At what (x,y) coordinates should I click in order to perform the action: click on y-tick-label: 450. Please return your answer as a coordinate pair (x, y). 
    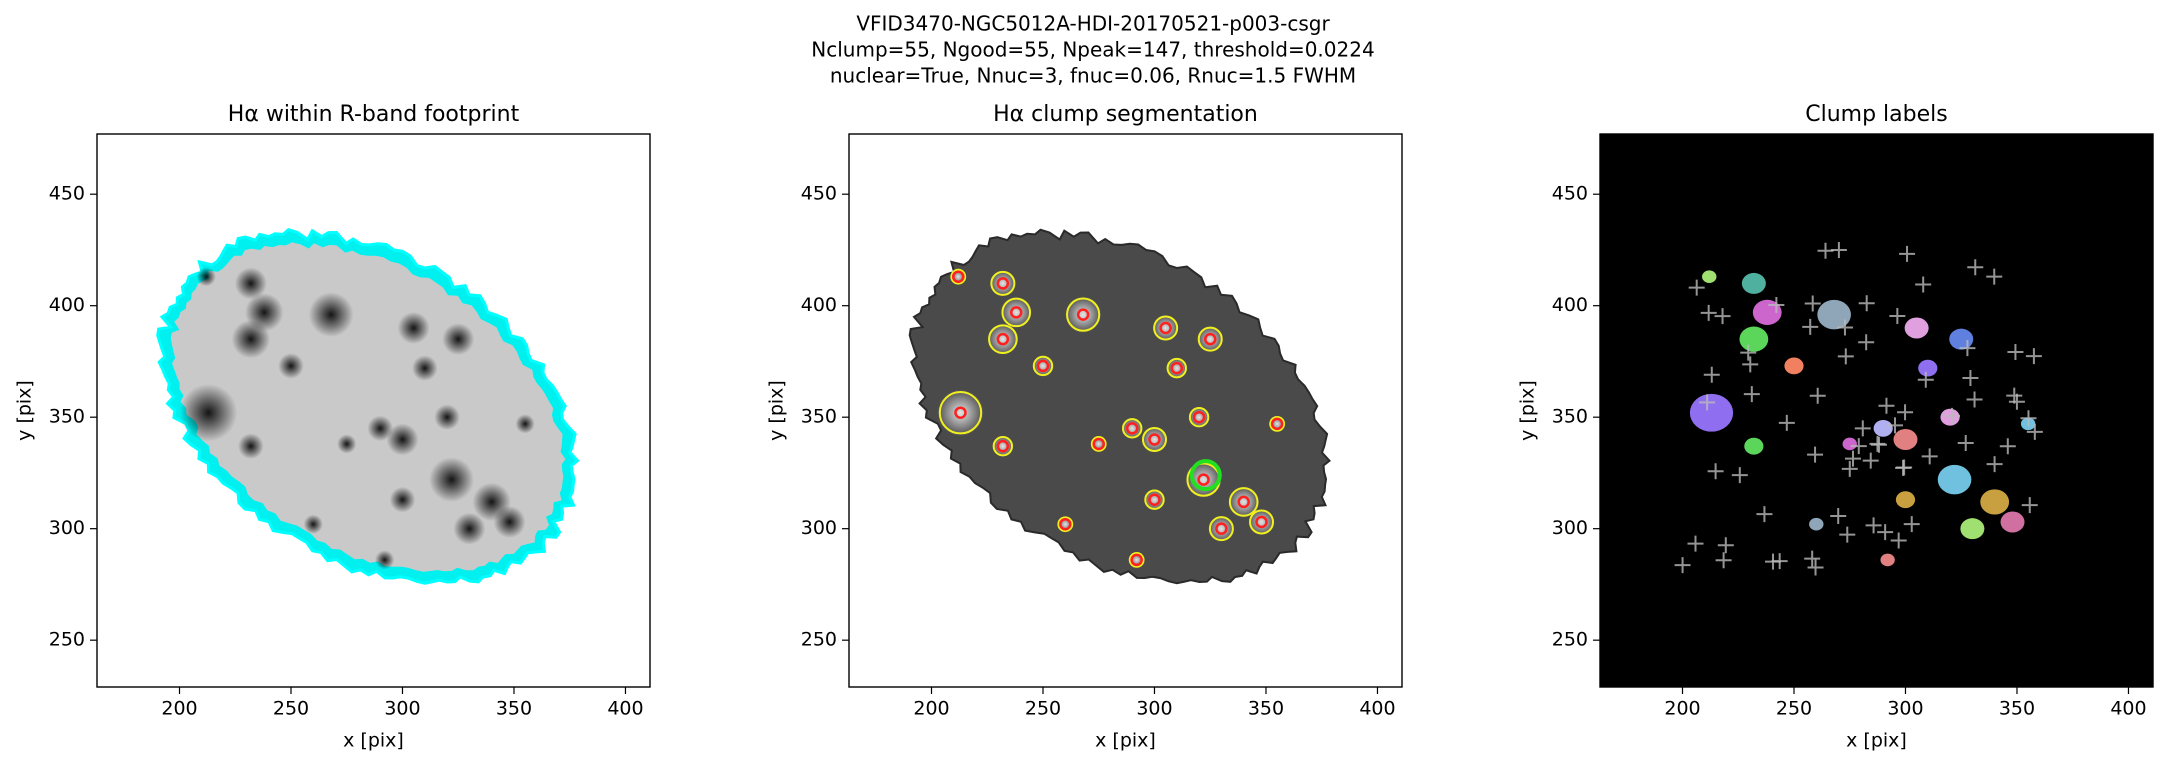
    Looking at the image, I should click on (819, 194).